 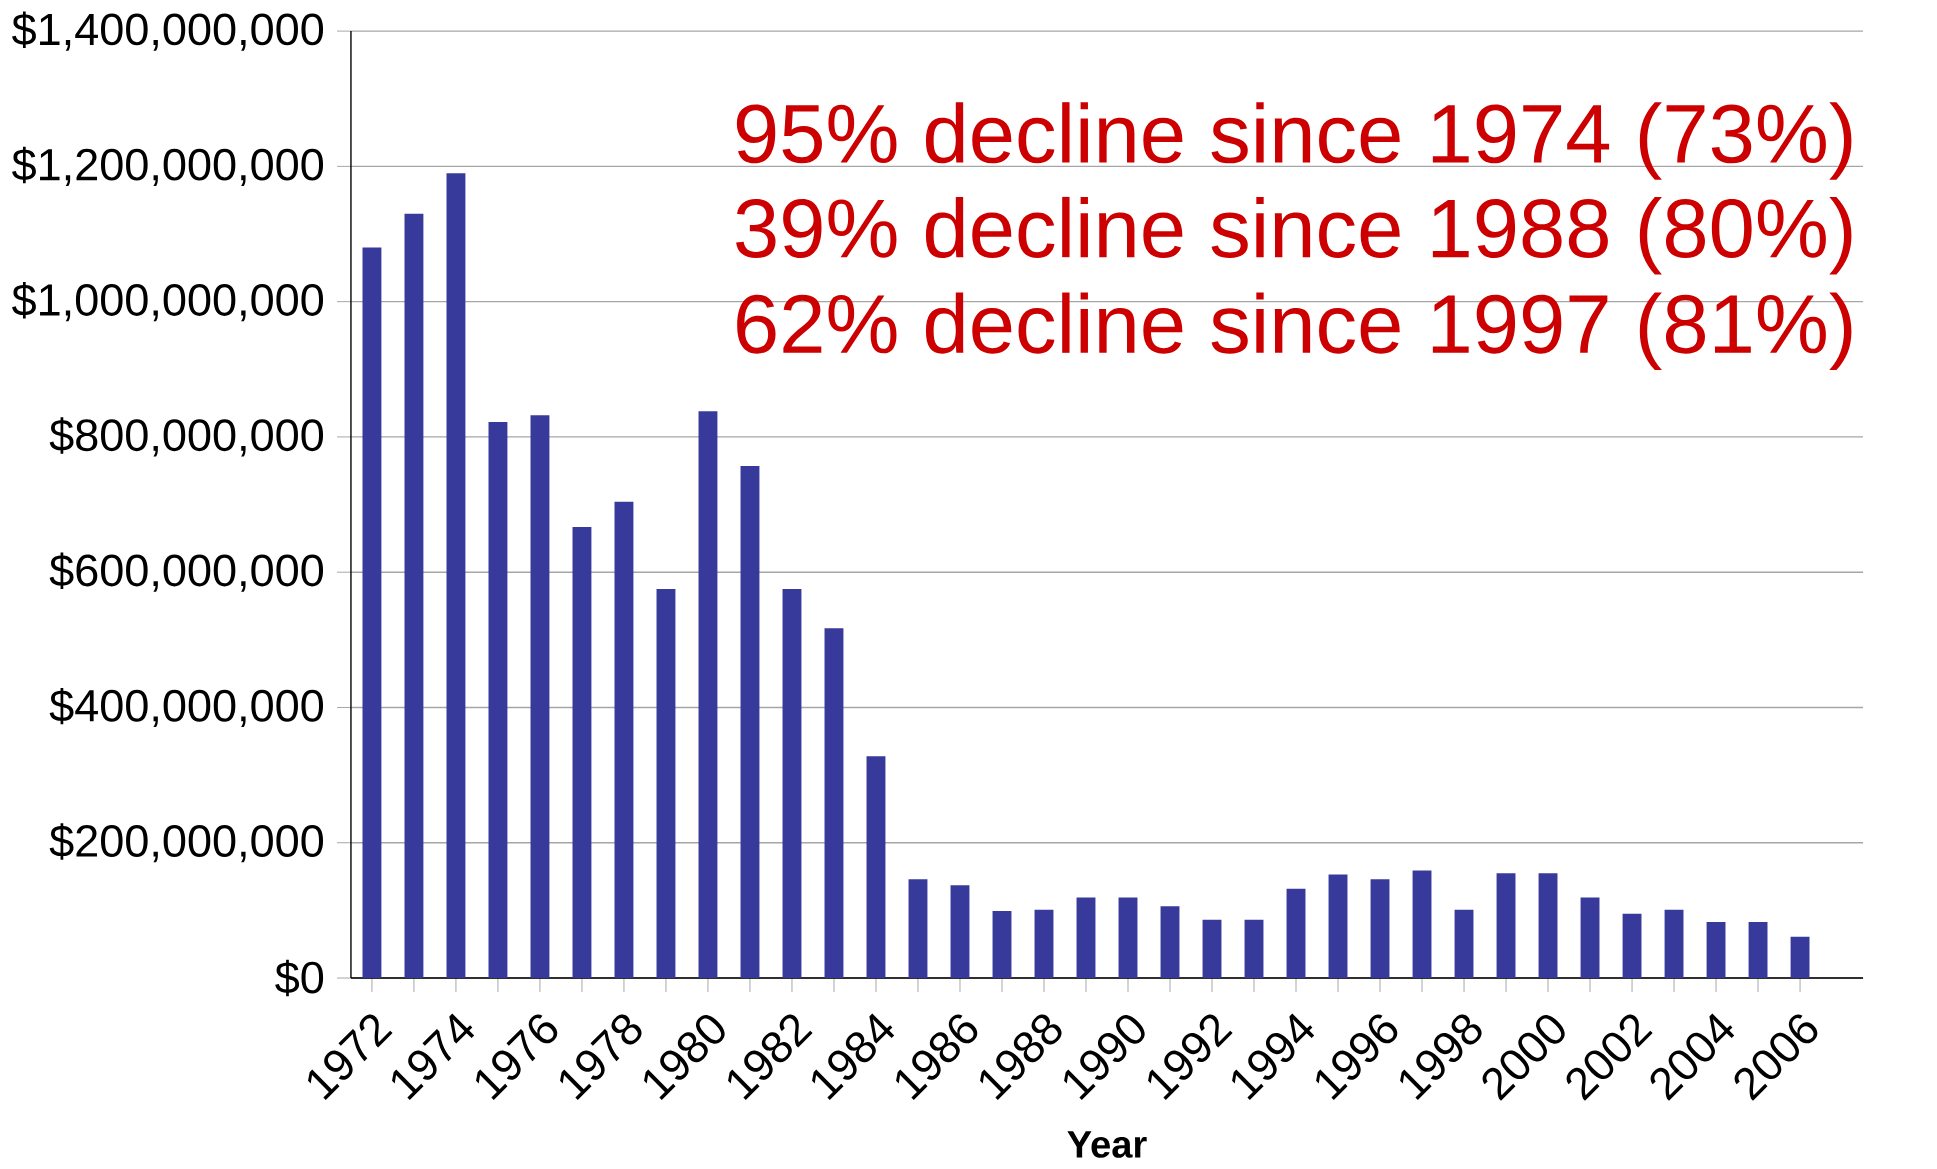 What do you see at coordinates (168, 31) in the screenshot?
I see `y-tick-label: $1,400,000,000` at bounding box center [168, 31].